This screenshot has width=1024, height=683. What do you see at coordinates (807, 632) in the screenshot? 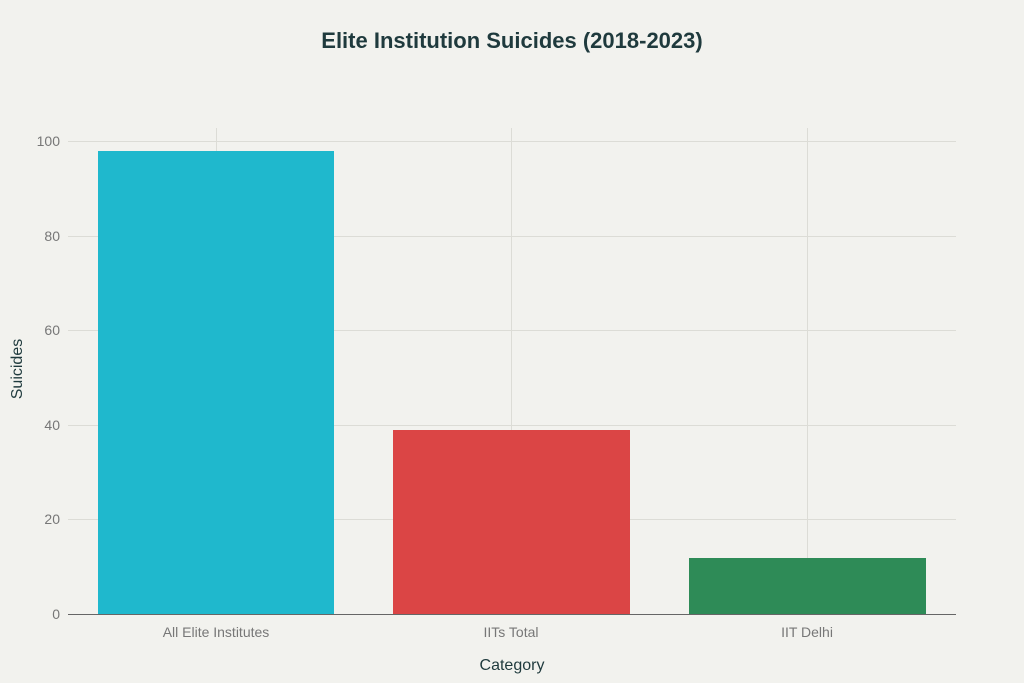
I see `xtick-iit-delhi: IIT Delhi` at bounding box center [807, 632].